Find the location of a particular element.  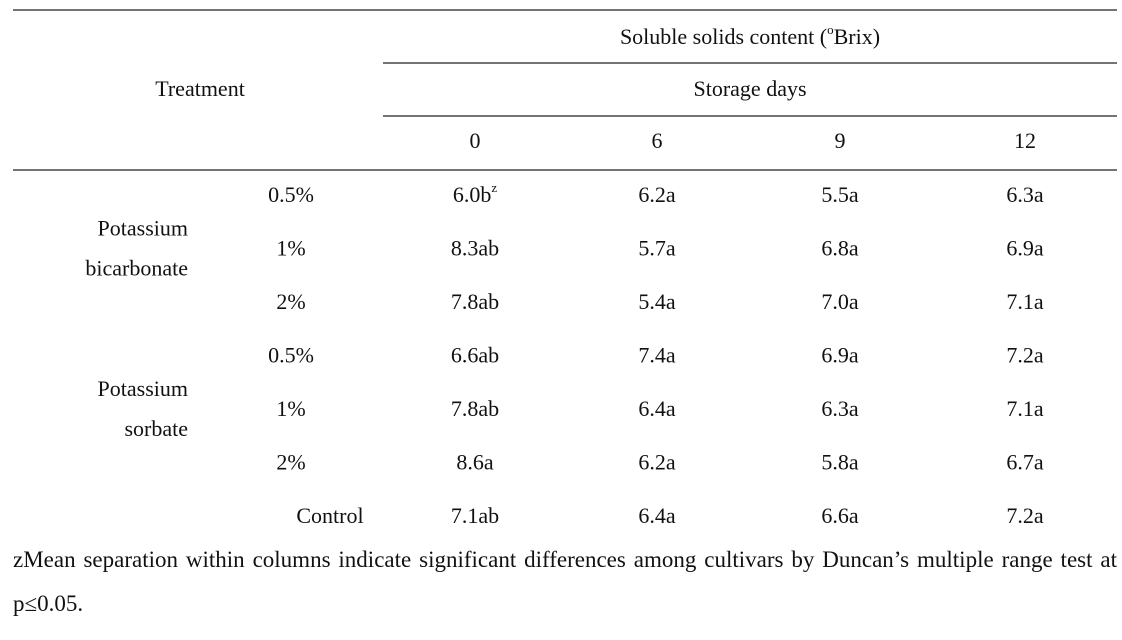

text: Brix) is located at coordinates (857, 36).